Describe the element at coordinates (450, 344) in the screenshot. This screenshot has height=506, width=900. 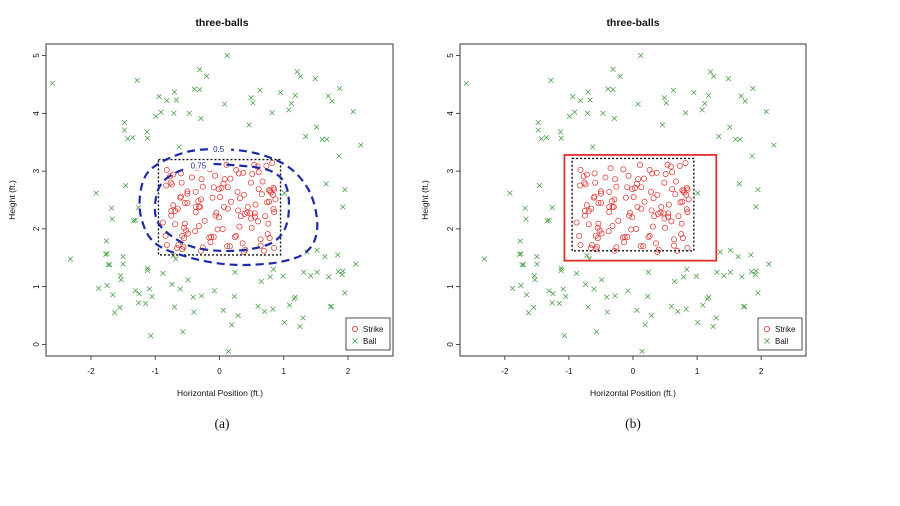
I see `panel-b-y-tick-label: 0` at that location.